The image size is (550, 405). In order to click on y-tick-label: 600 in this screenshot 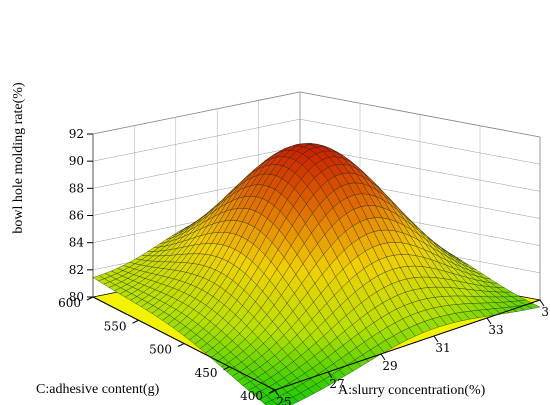, I will do `click(69, 303)`.